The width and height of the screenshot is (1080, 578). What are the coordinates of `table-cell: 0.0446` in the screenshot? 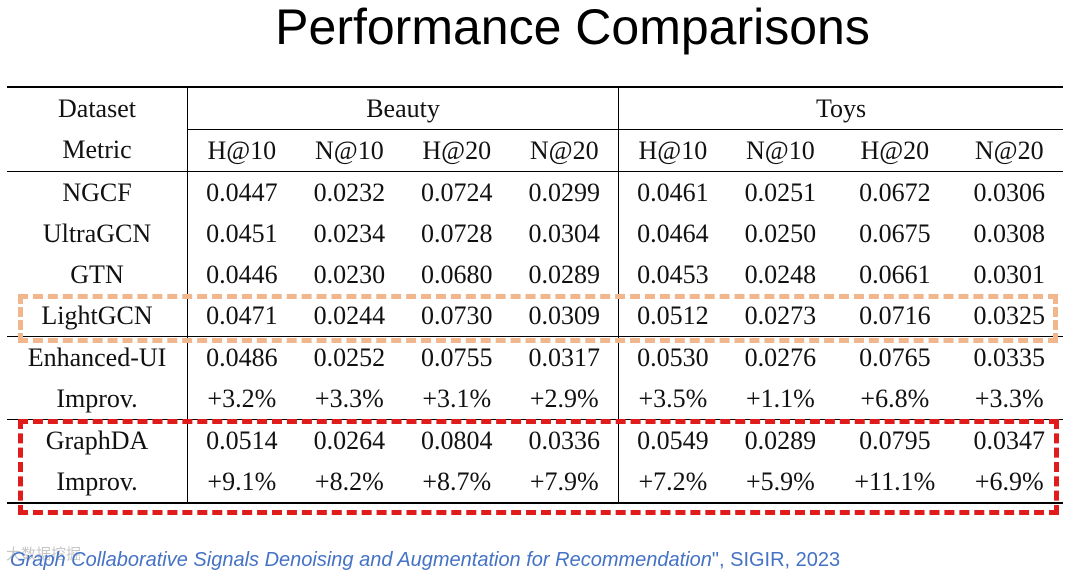 It's located at (242, 274).